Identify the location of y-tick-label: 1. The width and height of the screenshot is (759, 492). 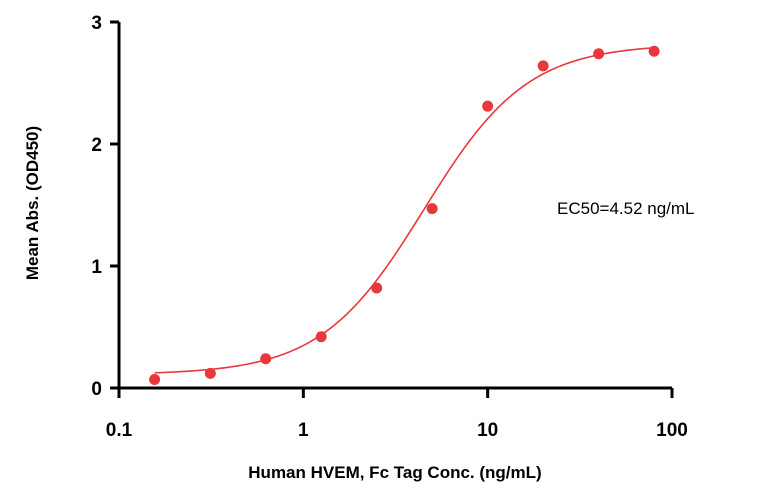
(96, 267).